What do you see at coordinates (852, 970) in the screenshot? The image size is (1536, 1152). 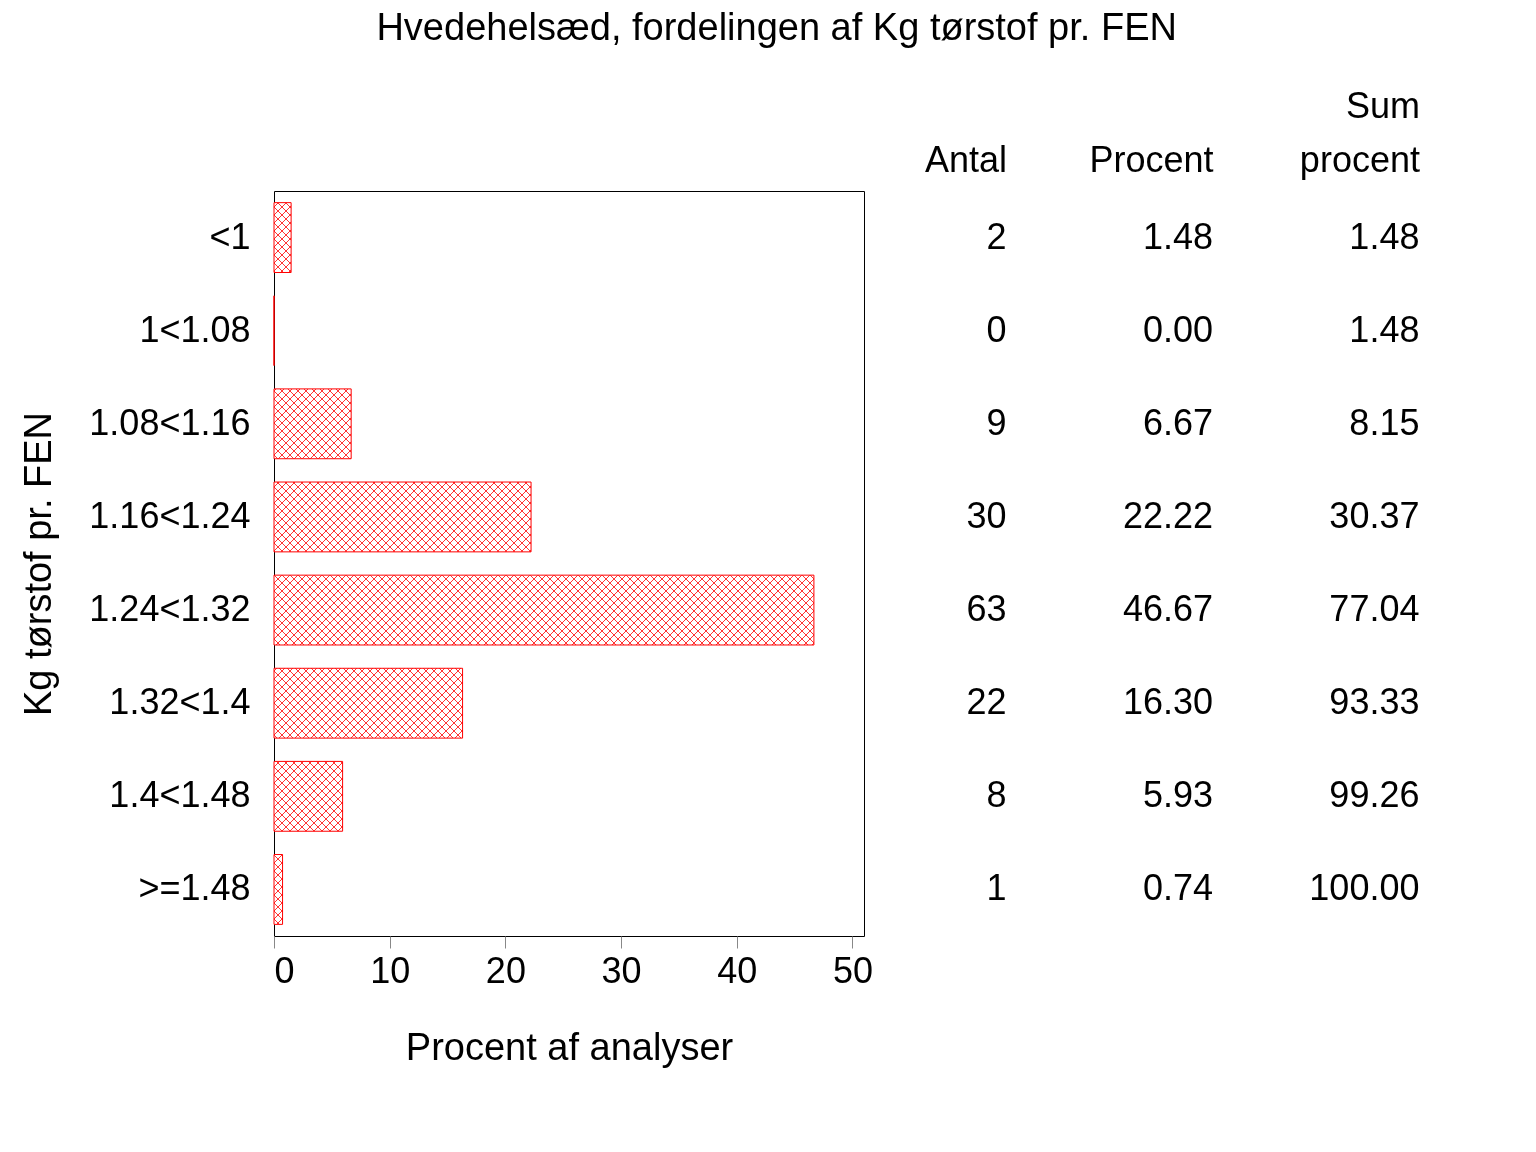 I see `x-tick-label: 50` at bounding box center [852, 970].